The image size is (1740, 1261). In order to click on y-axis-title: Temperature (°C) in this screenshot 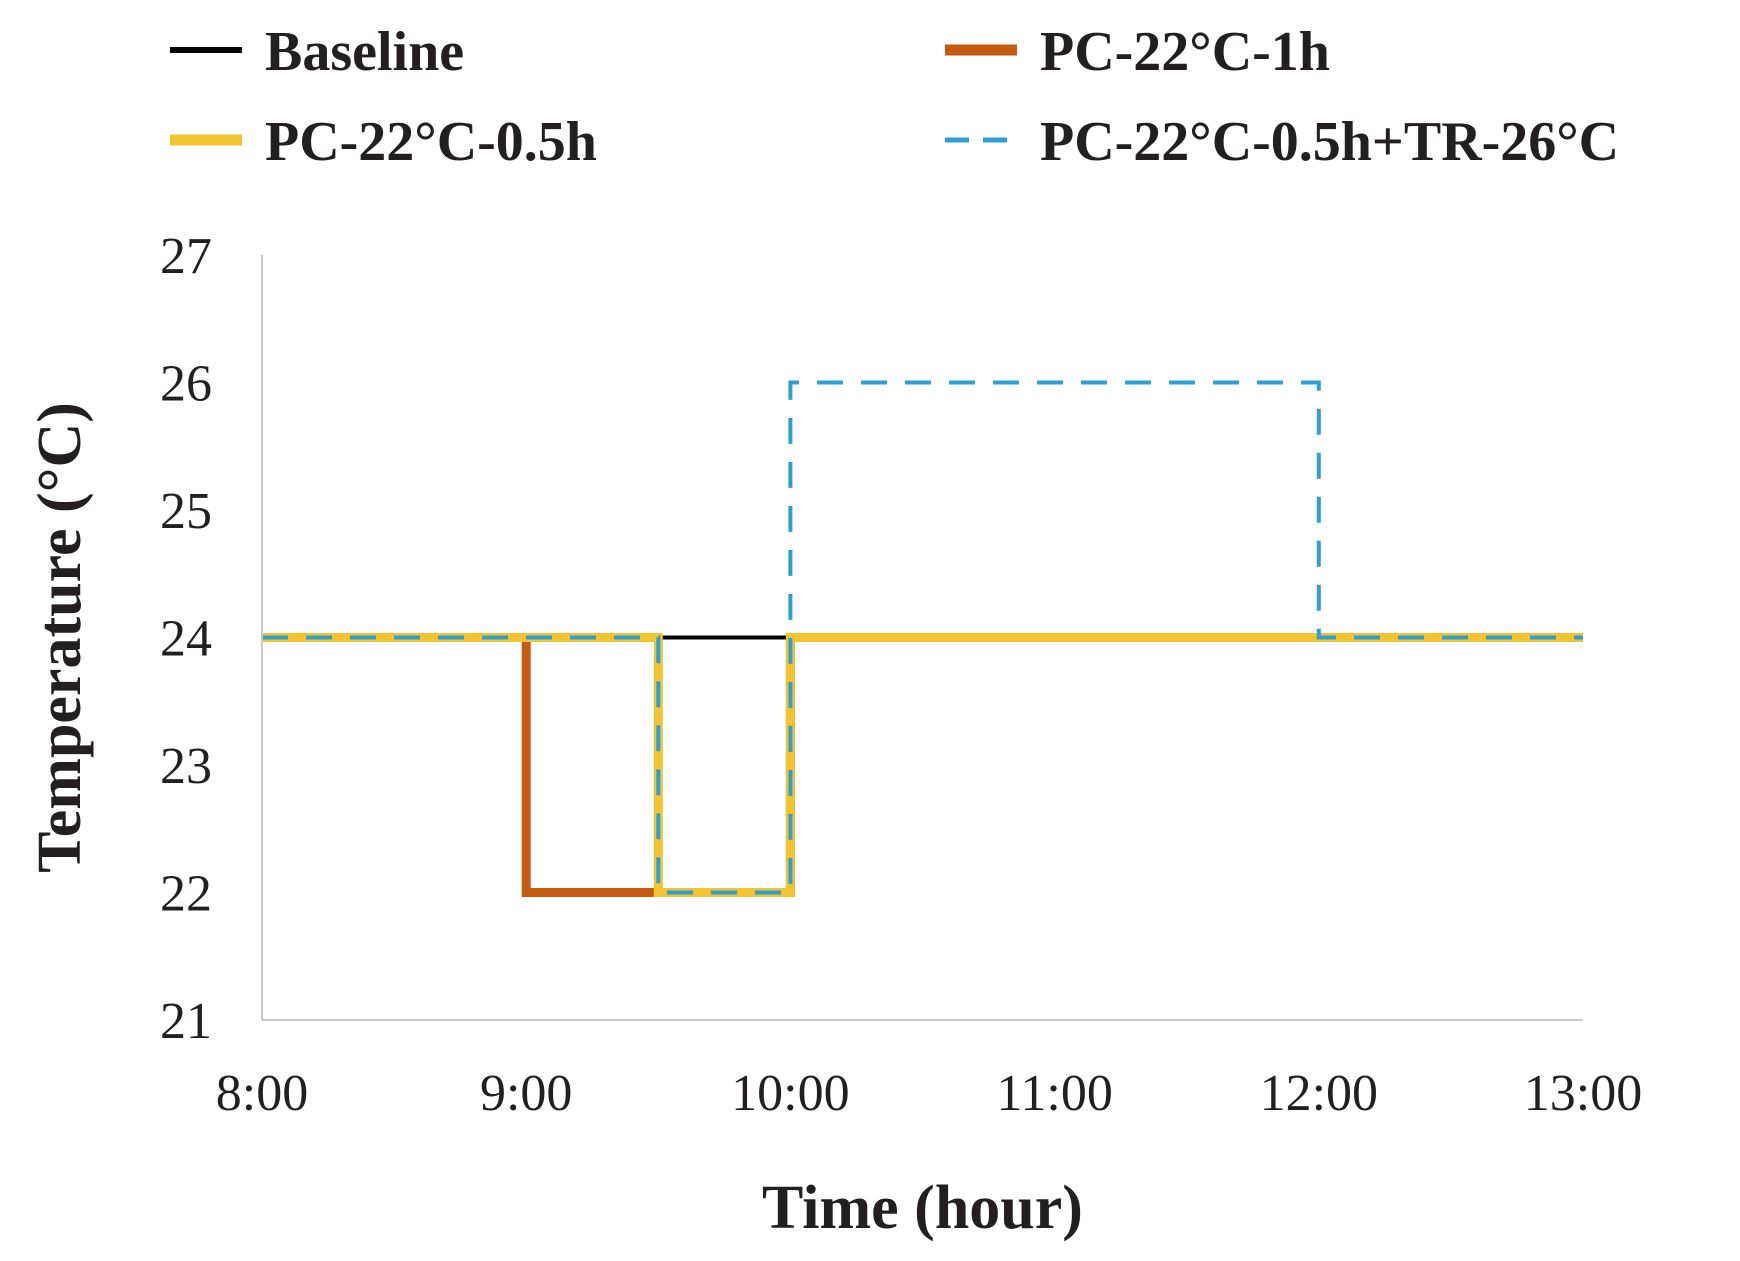, I will do `click(60, 637)`.